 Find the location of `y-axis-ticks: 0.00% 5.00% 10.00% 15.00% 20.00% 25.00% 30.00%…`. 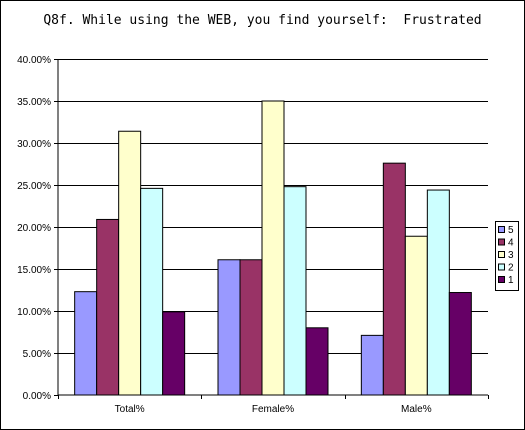

y-axis-ticks: 0.00% 5.00% 10.00% 15.00% 20.00% 25.00% 30.00%… is located at coordinates (37, 228).